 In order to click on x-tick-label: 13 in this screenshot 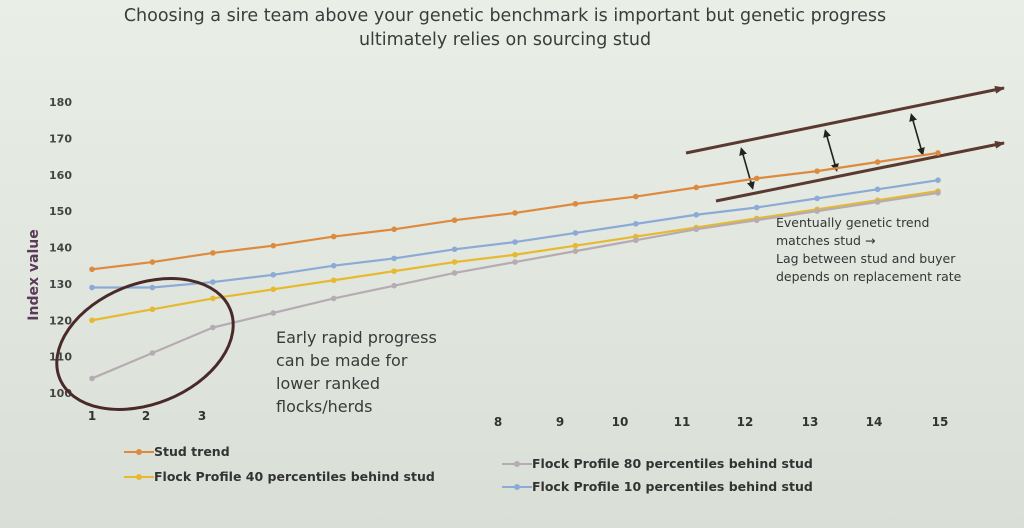, I will do `click(810, 422)`.